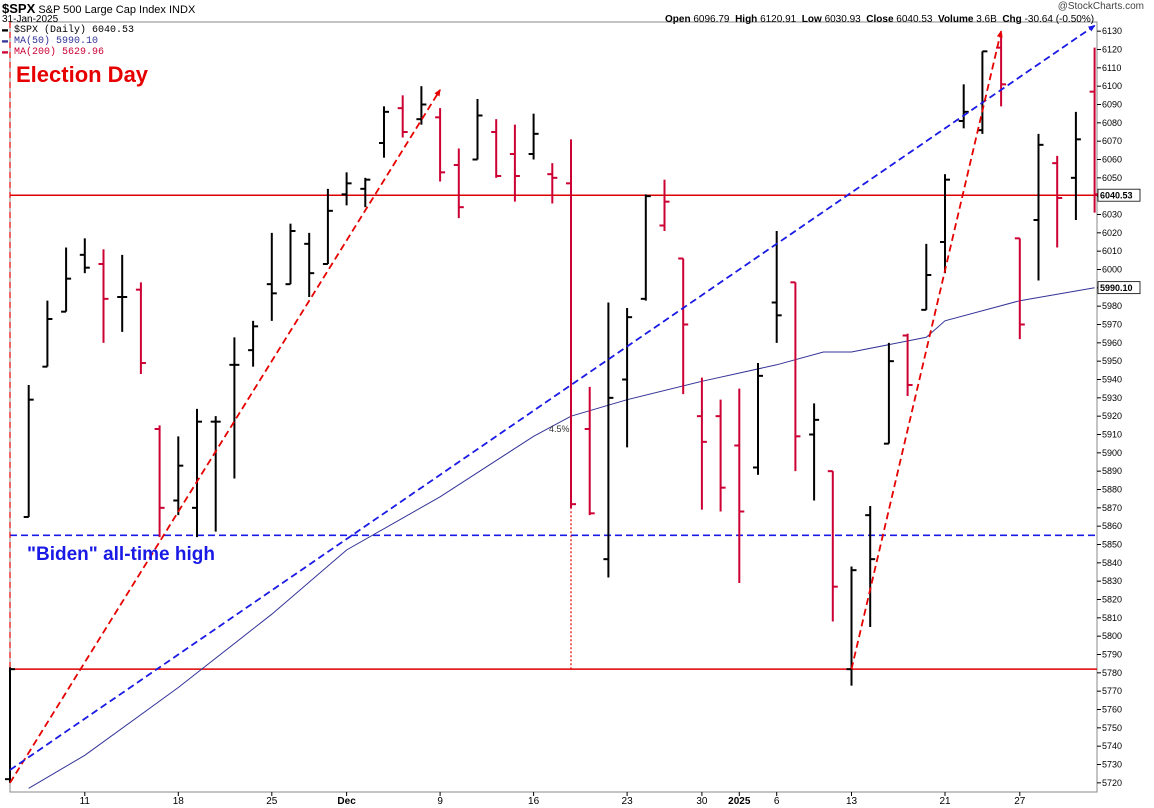 The image size is (1154, 808). I want to click on y-tick-label: 5800, so click(1112, 636).